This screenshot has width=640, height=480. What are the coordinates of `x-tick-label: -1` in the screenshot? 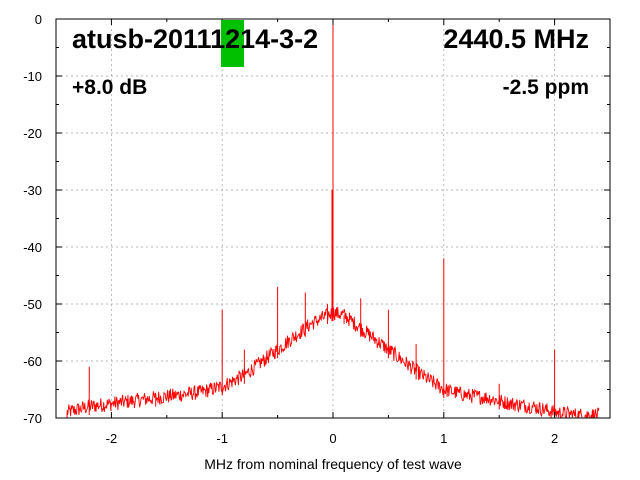 It's located at (222, 438).